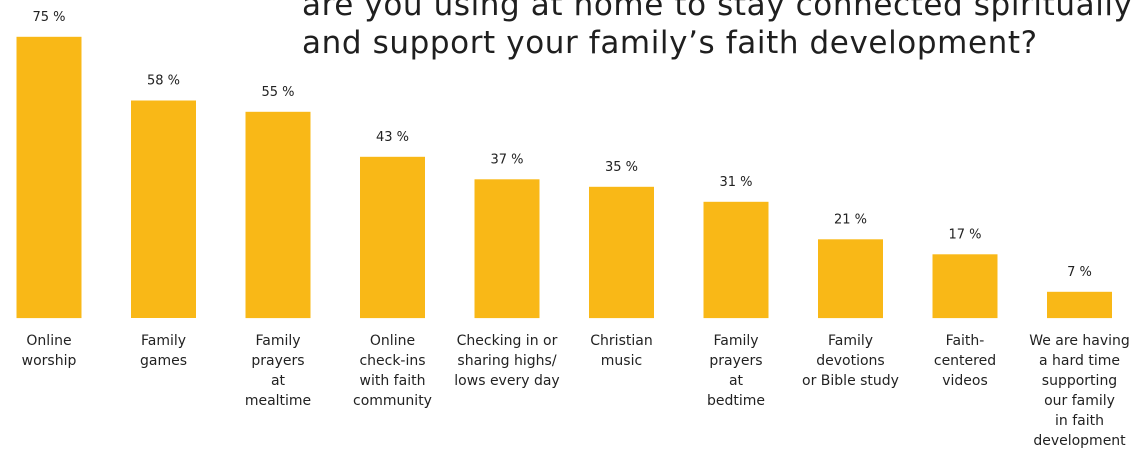  Describe the element at coordinates (164, 341) in the screenshot. I see `category-label-2-line-1: Family` at that location.